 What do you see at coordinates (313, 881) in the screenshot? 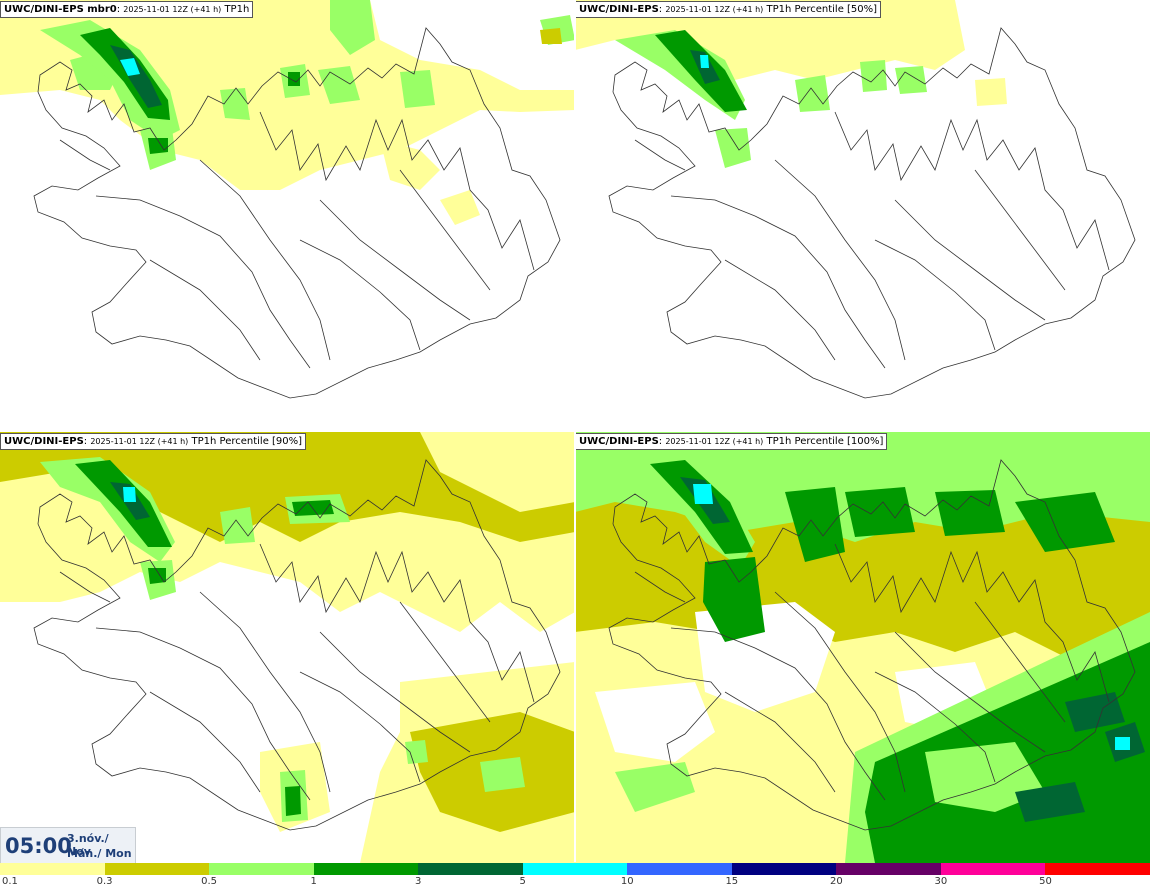
I see `legend-tick-label: 1` at bounding box center [313, 881].